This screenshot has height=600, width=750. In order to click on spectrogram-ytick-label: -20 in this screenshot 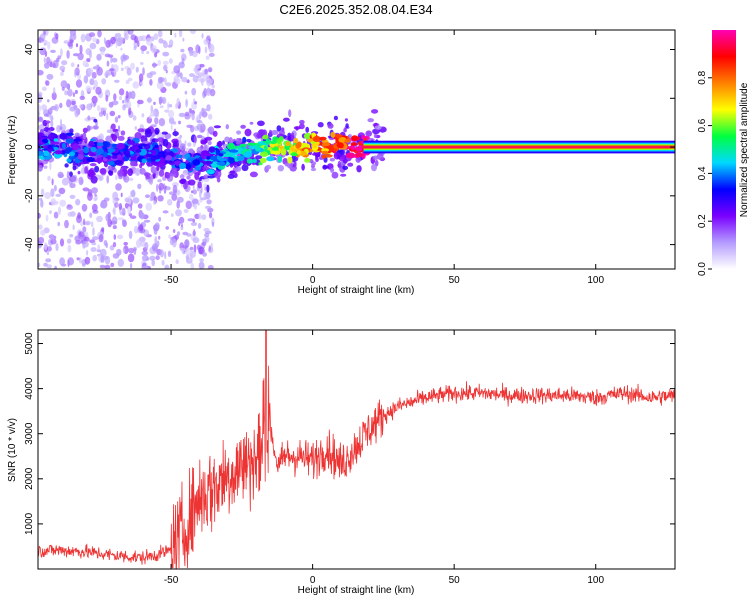, I will do `click(29, 195)`.